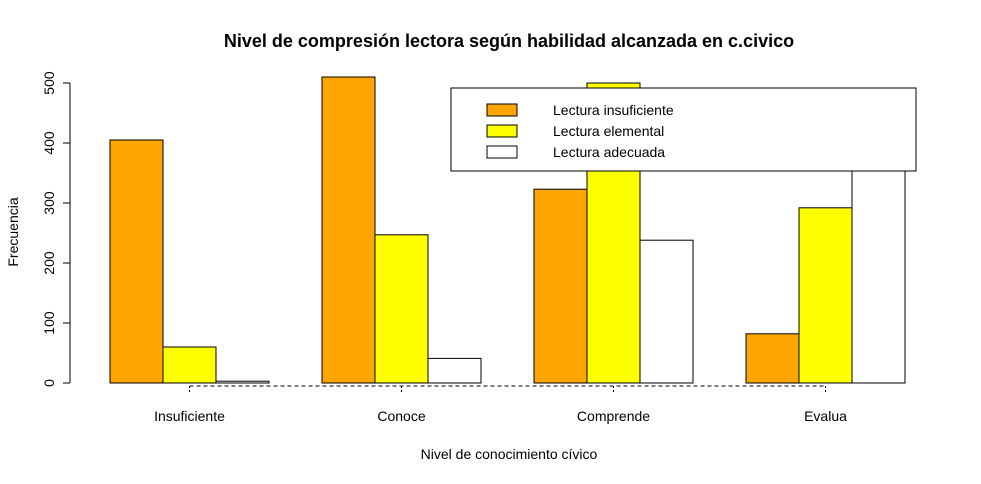  I want to click on x-tick-label: Insuficiente, so click(189, 416).